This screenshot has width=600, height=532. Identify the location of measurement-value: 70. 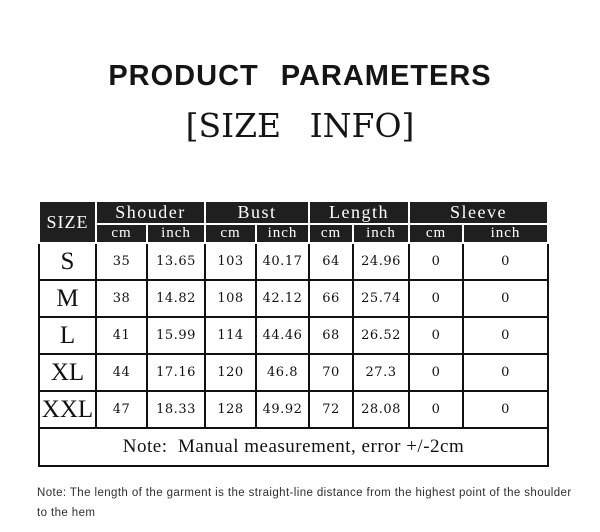
(331, 372).